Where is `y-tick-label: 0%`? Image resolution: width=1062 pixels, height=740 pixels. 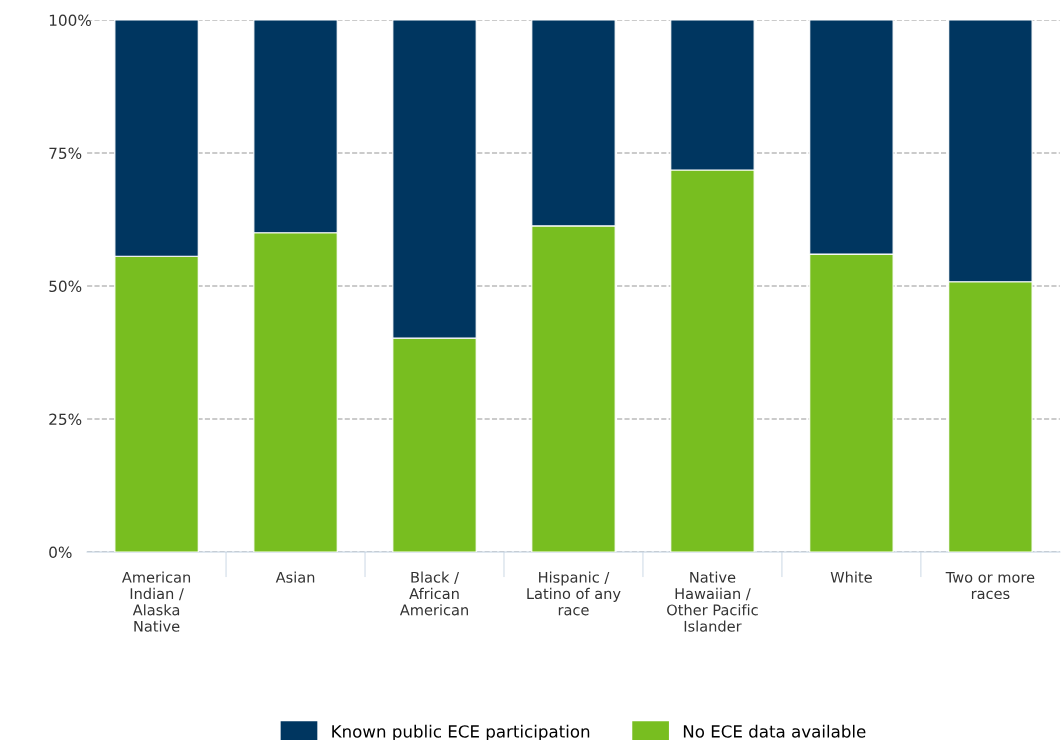
y-tick-label: 0% is located at coordinates (60, 552).